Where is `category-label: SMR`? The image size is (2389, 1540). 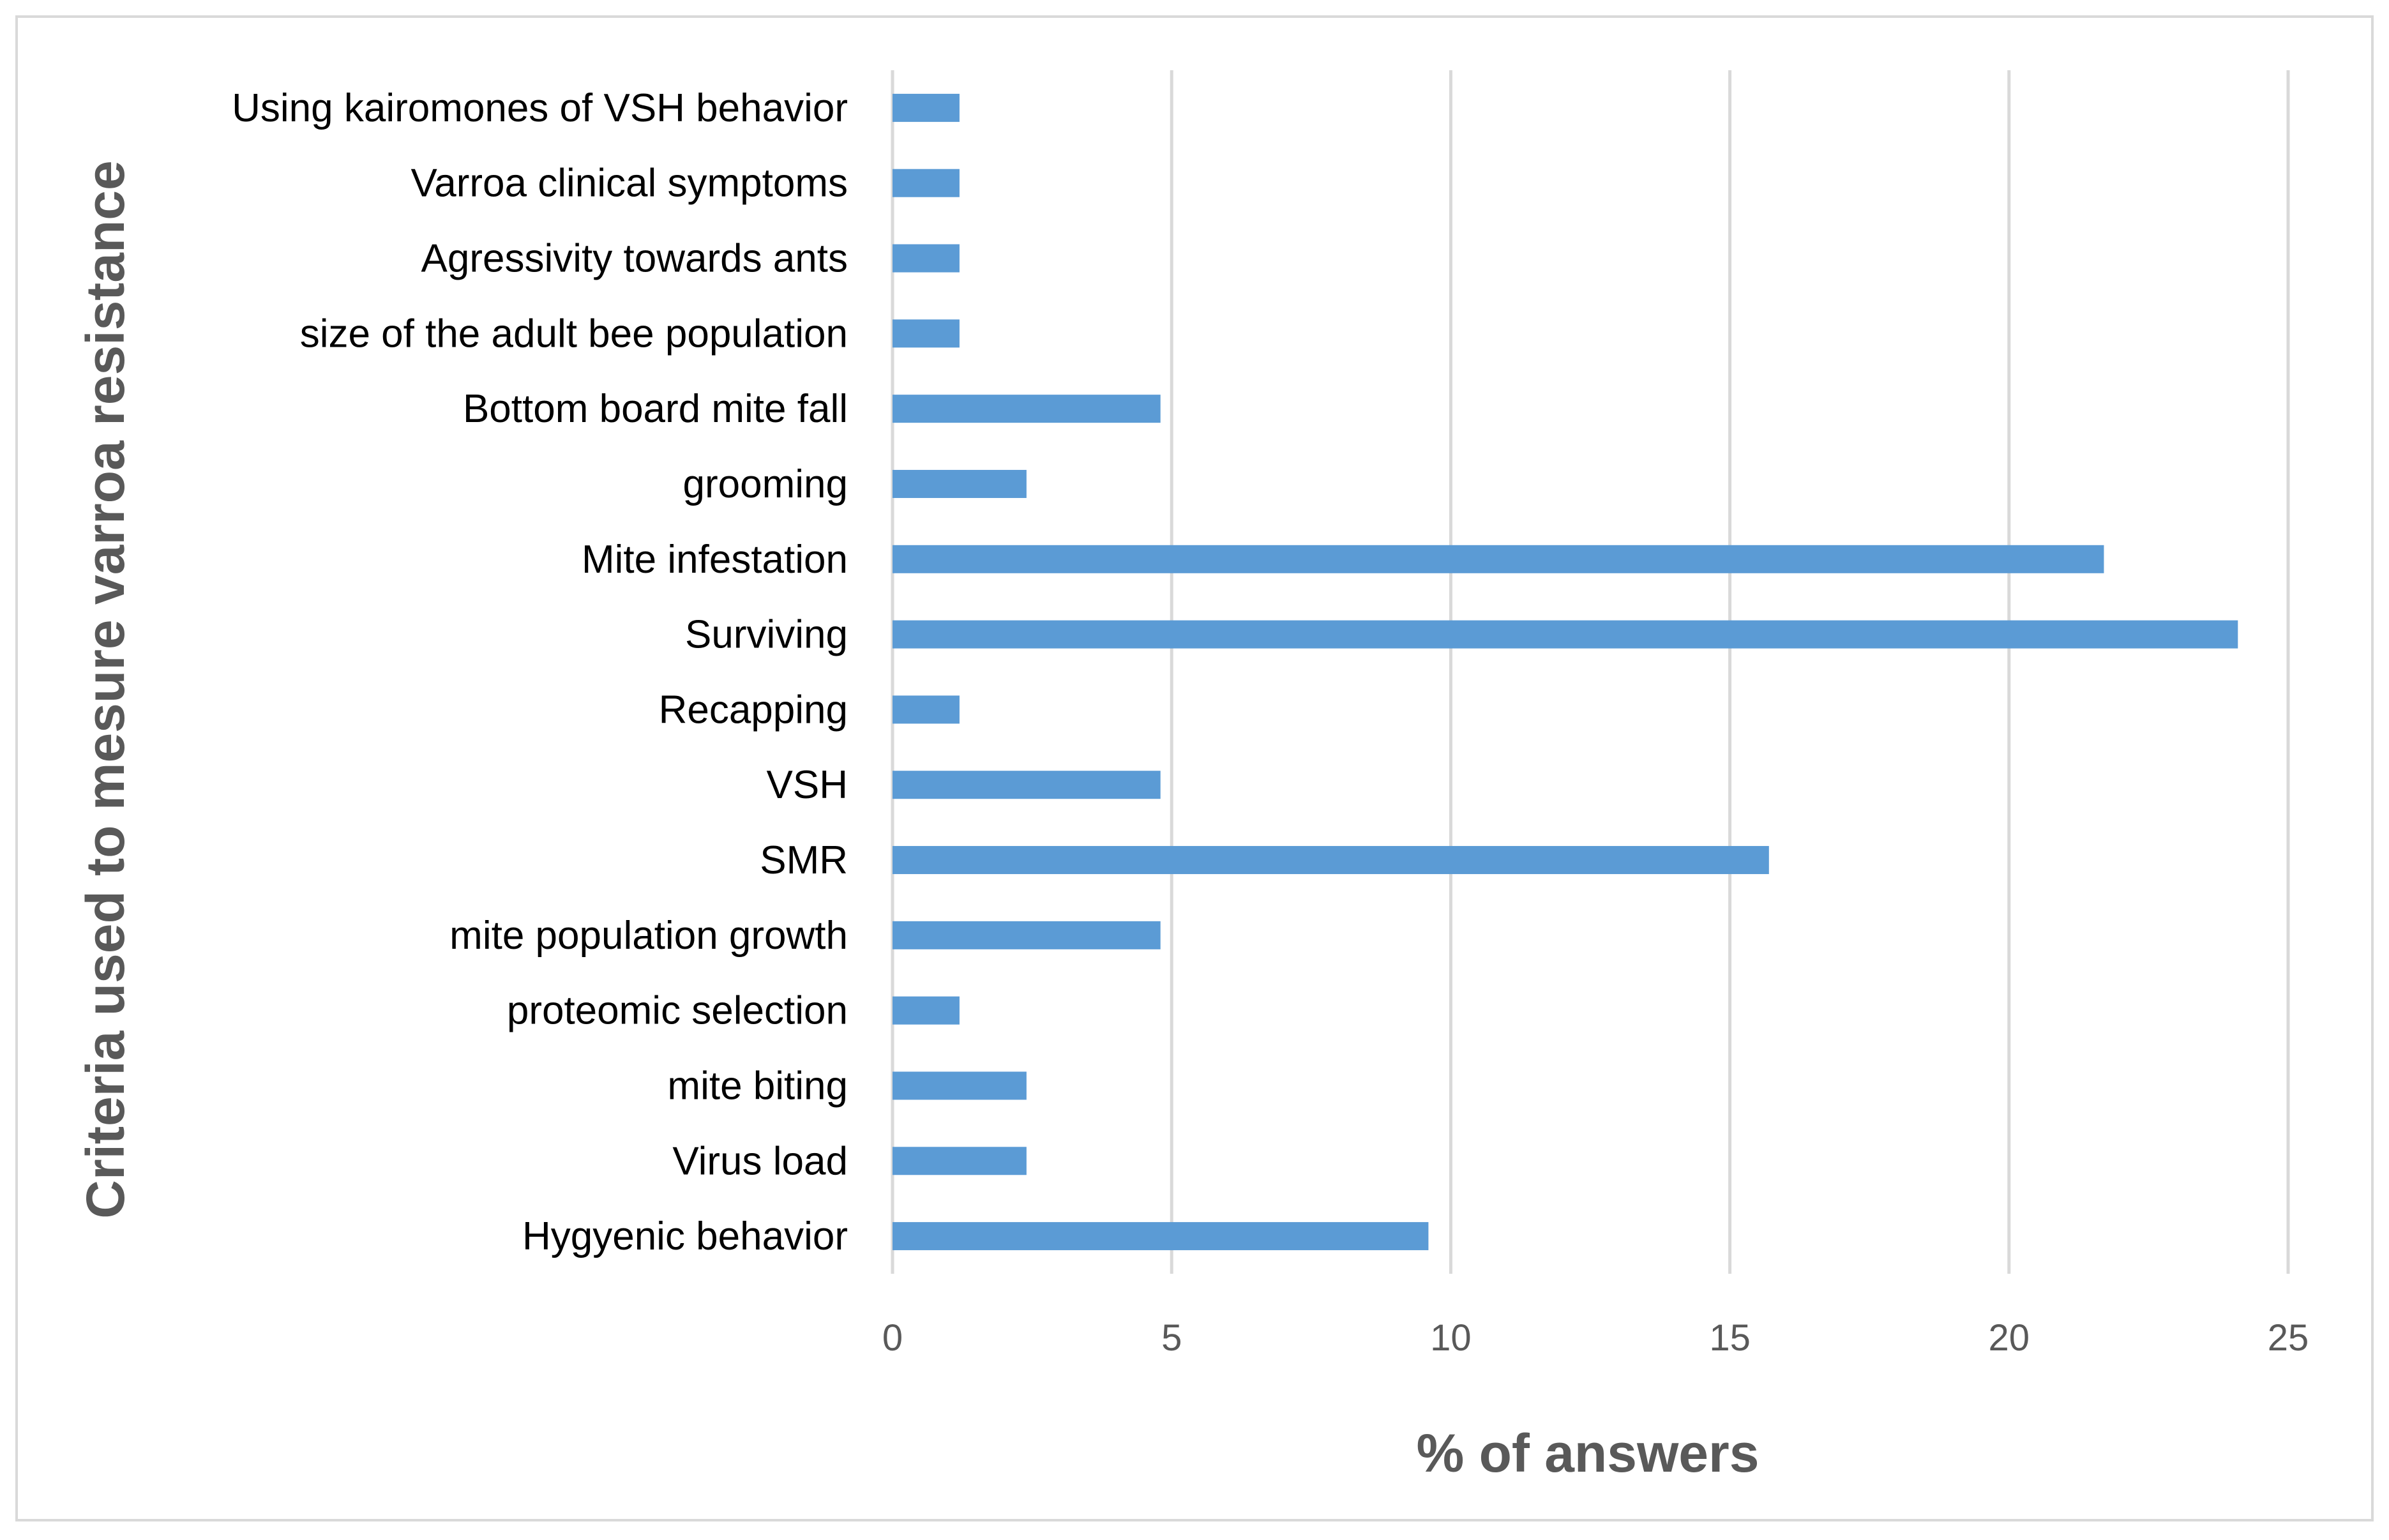
category-label: SMR is located at coordinates (804, 860).